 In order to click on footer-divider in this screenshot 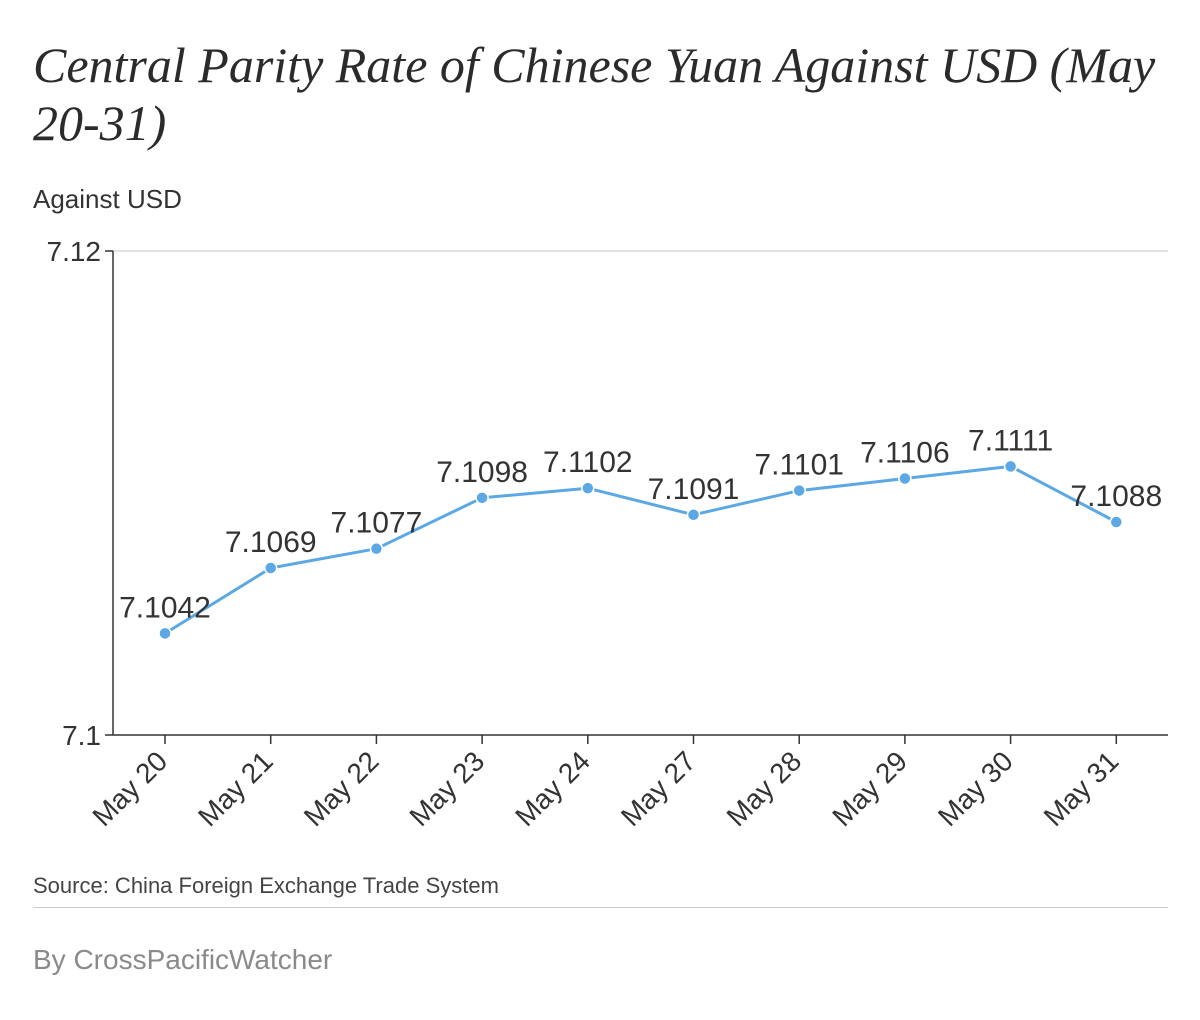, I will do `click(600, 907)`.